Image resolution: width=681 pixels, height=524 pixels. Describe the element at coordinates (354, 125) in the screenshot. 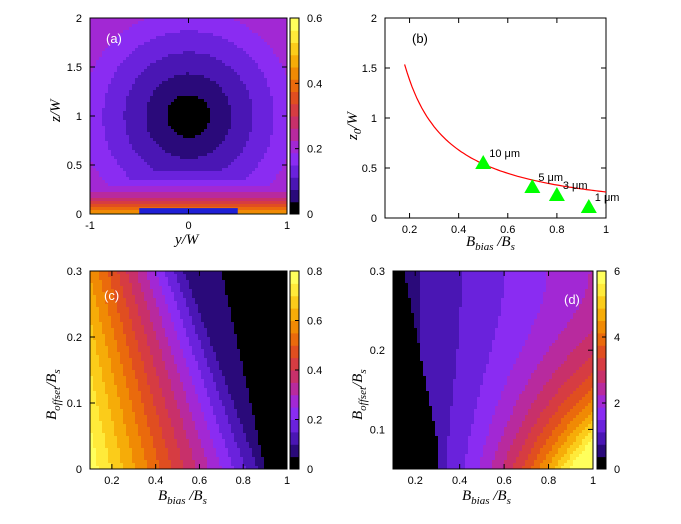

I see `panel-b-ylabel: z0/W` at that location.